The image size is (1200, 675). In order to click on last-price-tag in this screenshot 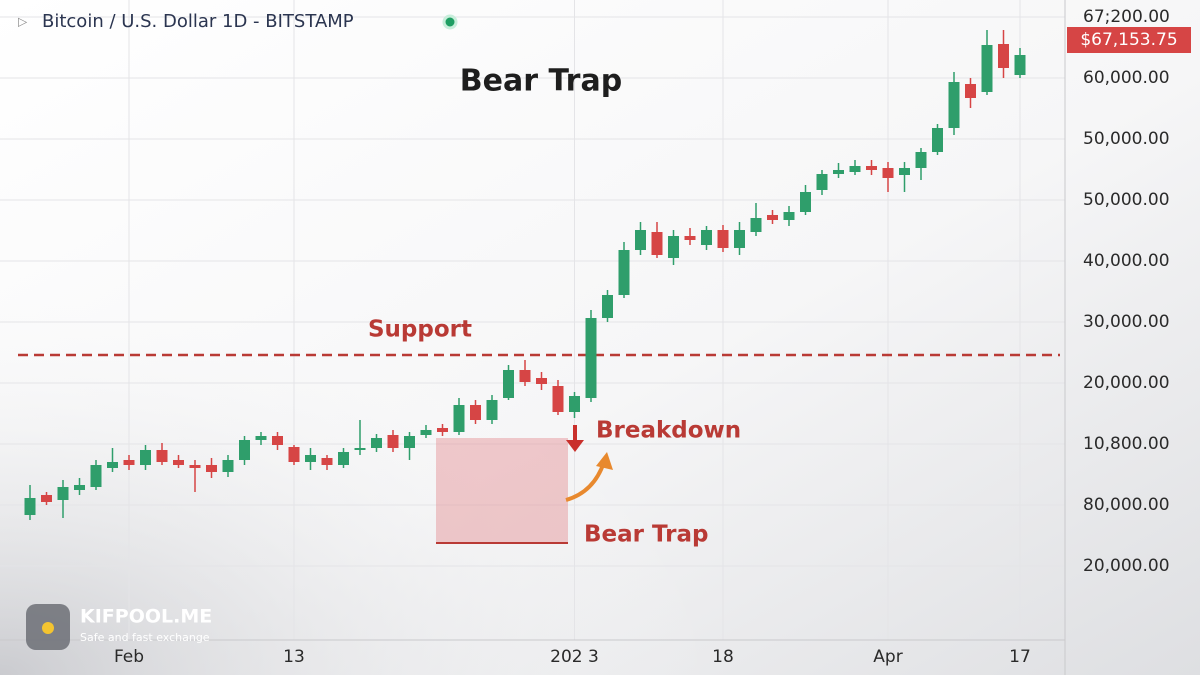, I will do `click(1129, 40)`.